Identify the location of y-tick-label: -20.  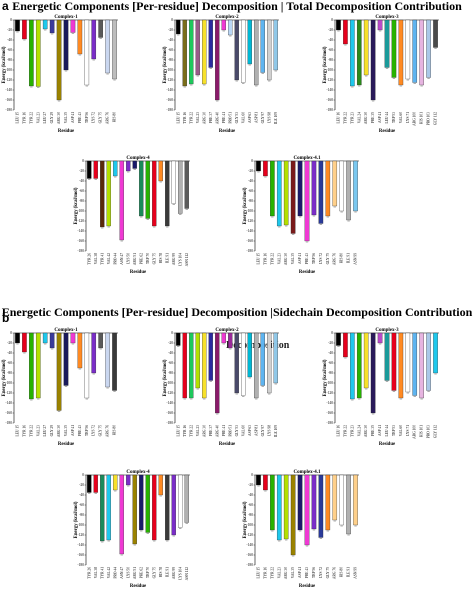
(250, 171).